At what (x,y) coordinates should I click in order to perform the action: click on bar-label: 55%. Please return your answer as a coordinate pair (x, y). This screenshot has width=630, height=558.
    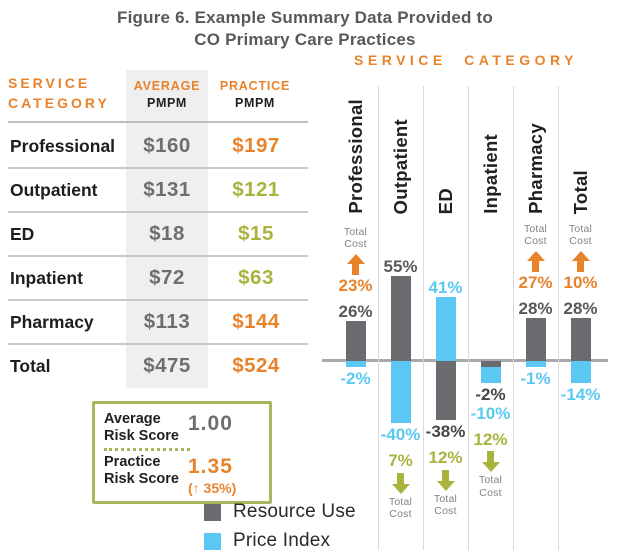
    Looking at the image, I should click on (400, 266).